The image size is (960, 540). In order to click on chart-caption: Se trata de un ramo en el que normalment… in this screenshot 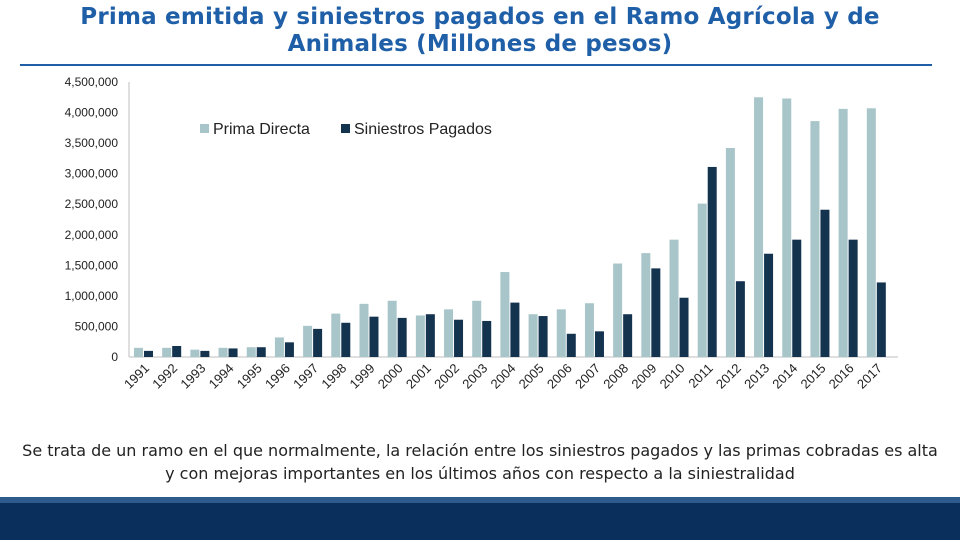, I will do `click(480, 462)`.